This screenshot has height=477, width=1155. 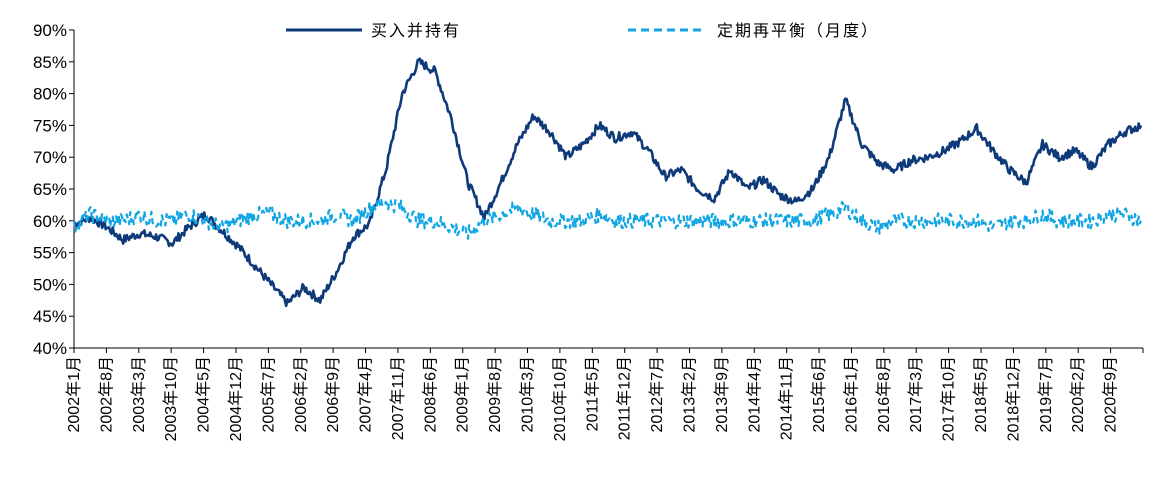 What do you see at coordinates (106, 394) in the screenshot?
I see `x-tick-label: 2002年8月` at bounding box center [106, 394].